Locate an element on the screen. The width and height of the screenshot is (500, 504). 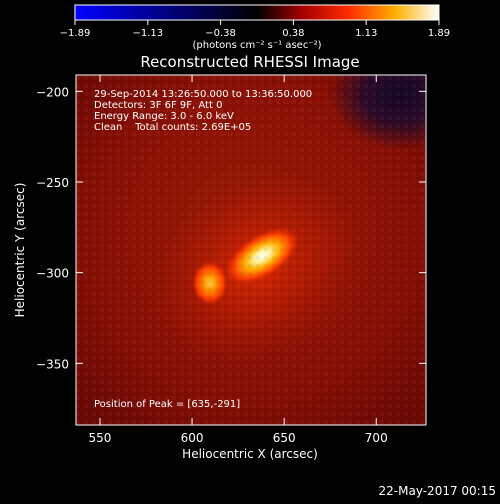
y-tick-label: −300 is located at coordinates (52, 274).